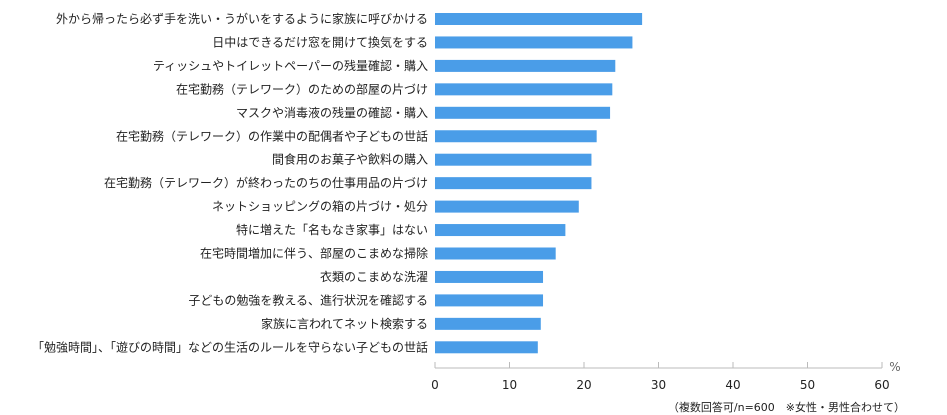 The height and width of the screenshot is (415, 947). I want to click on category-label: 家族に言われてネット検索する, so click(344, 323).